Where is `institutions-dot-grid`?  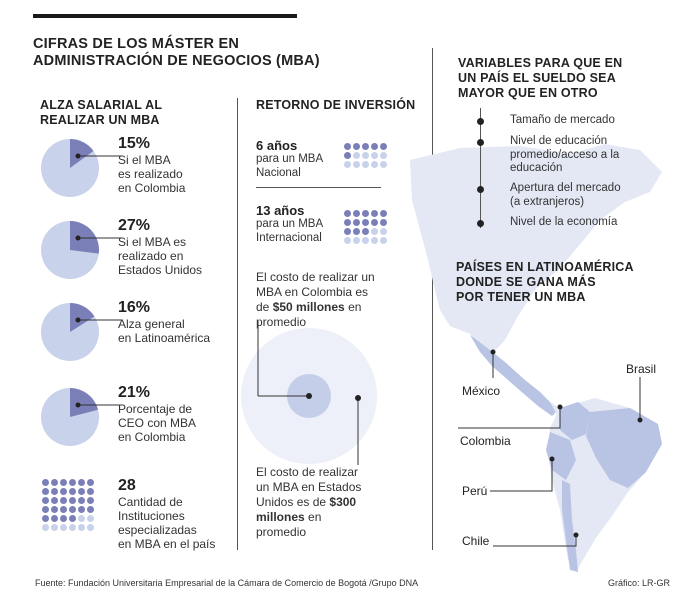
institutions-dot-grid is located at coordinates (69, 506).